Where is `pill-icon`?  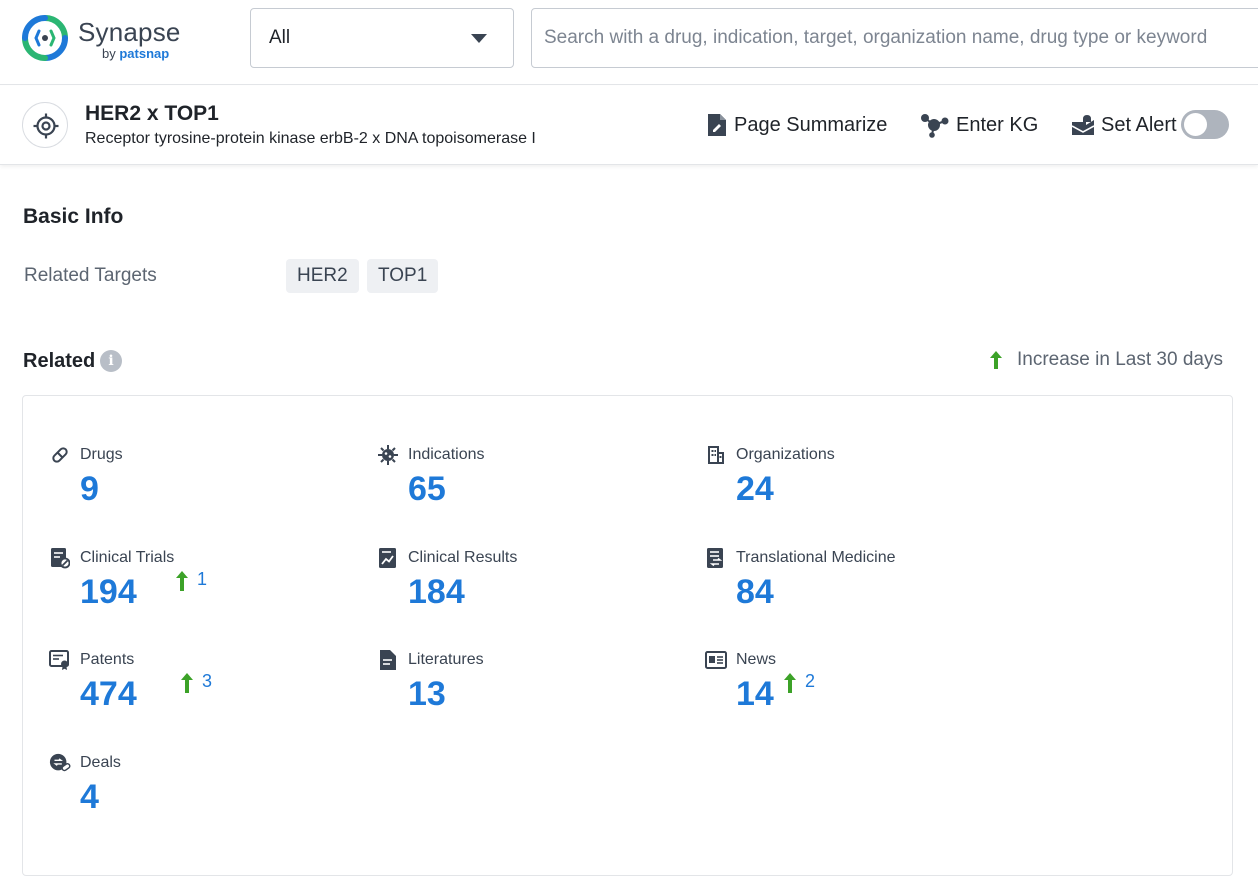
pill-icon is located at coordinates (60, 455).